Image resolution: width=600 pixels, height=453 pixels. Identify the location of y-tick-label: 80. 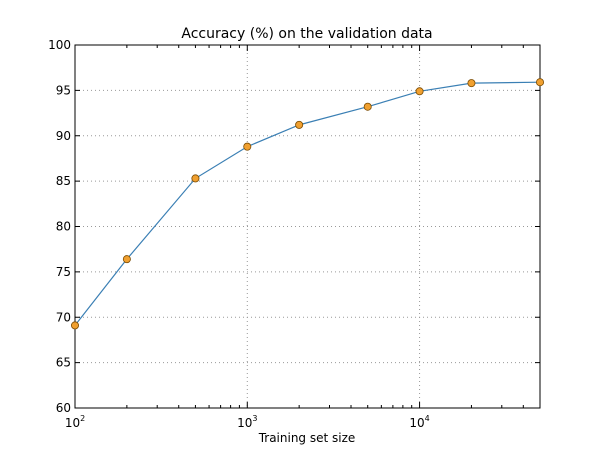
(63, 227).